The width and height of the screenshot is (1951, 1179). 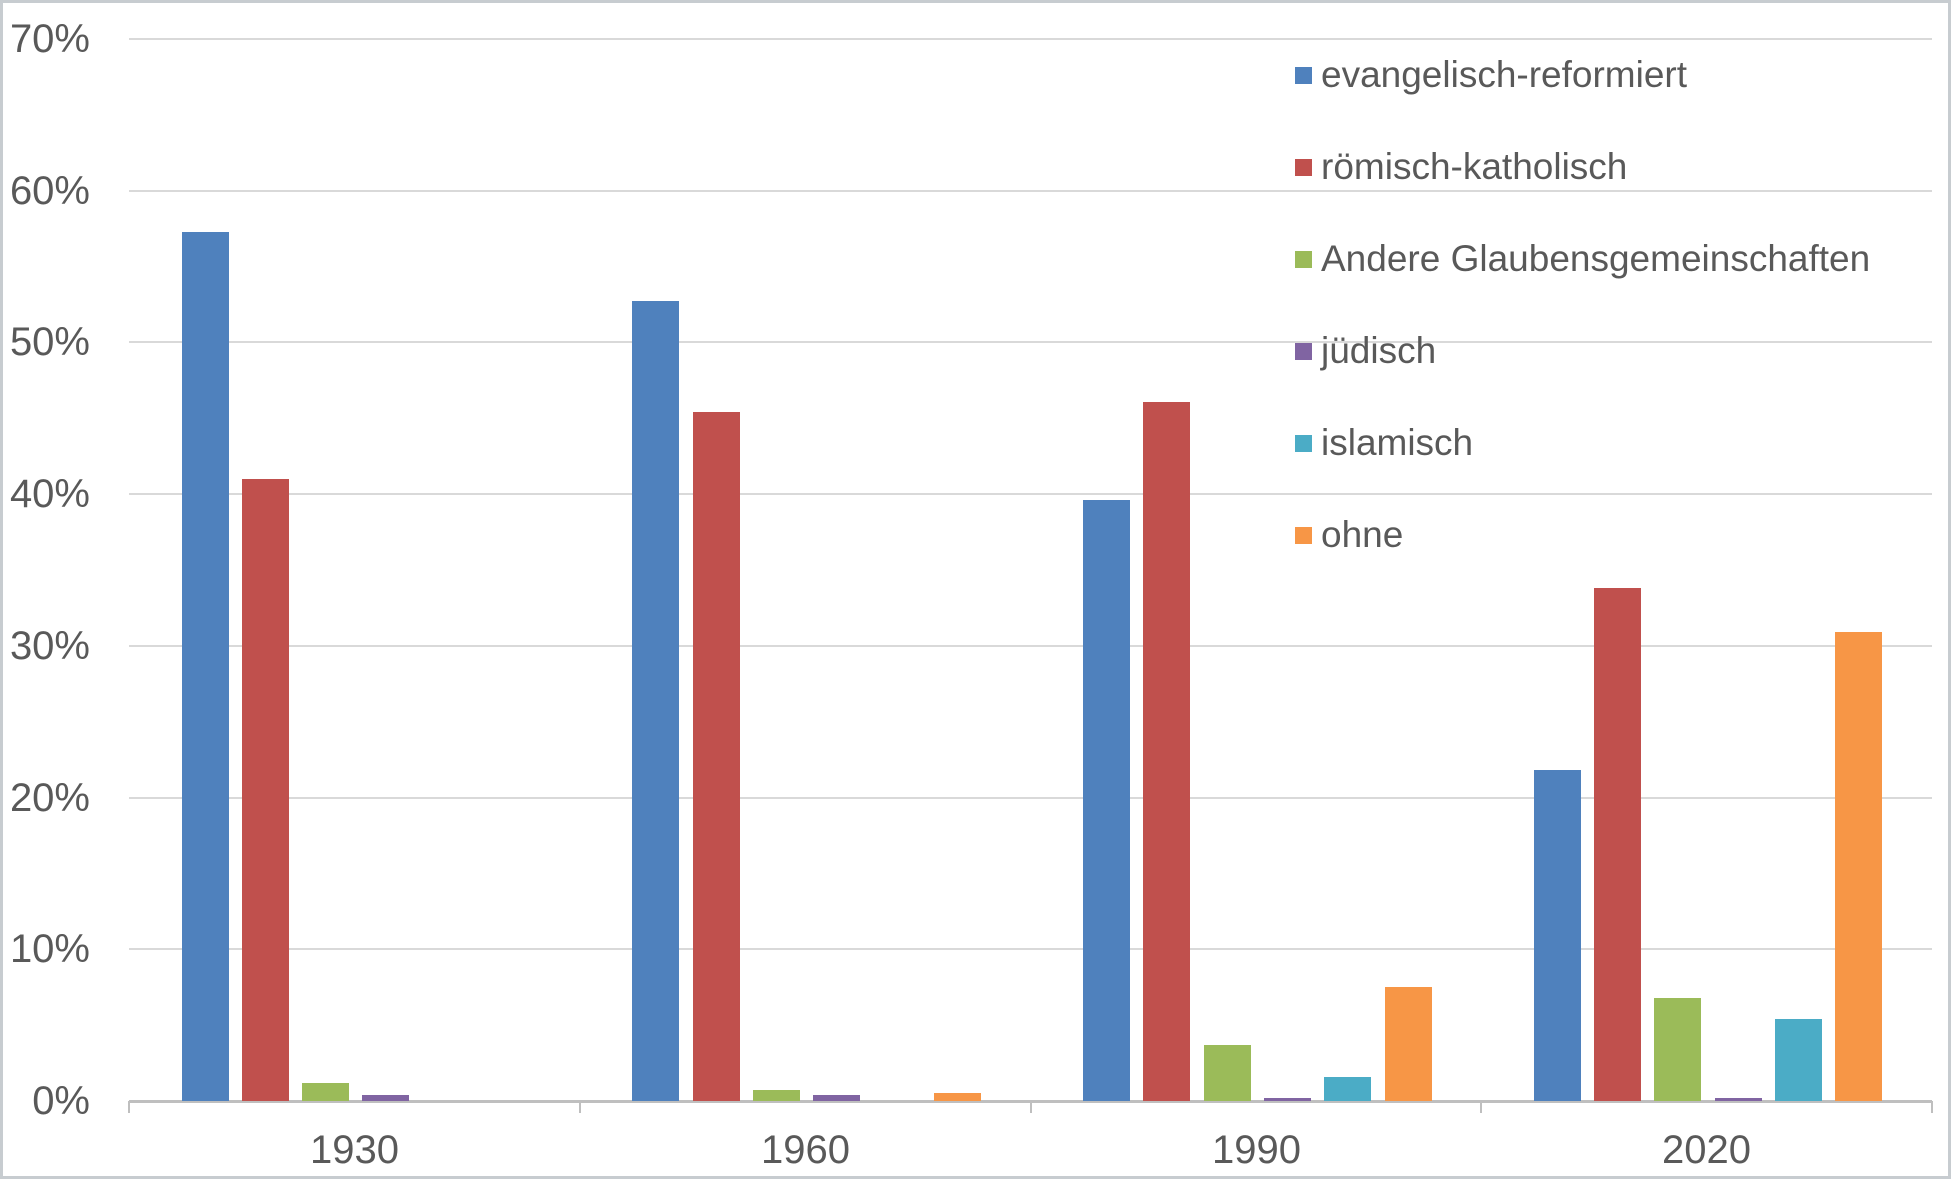 I want to click on y-axis-label: 30%, so click(x=49, y=646).